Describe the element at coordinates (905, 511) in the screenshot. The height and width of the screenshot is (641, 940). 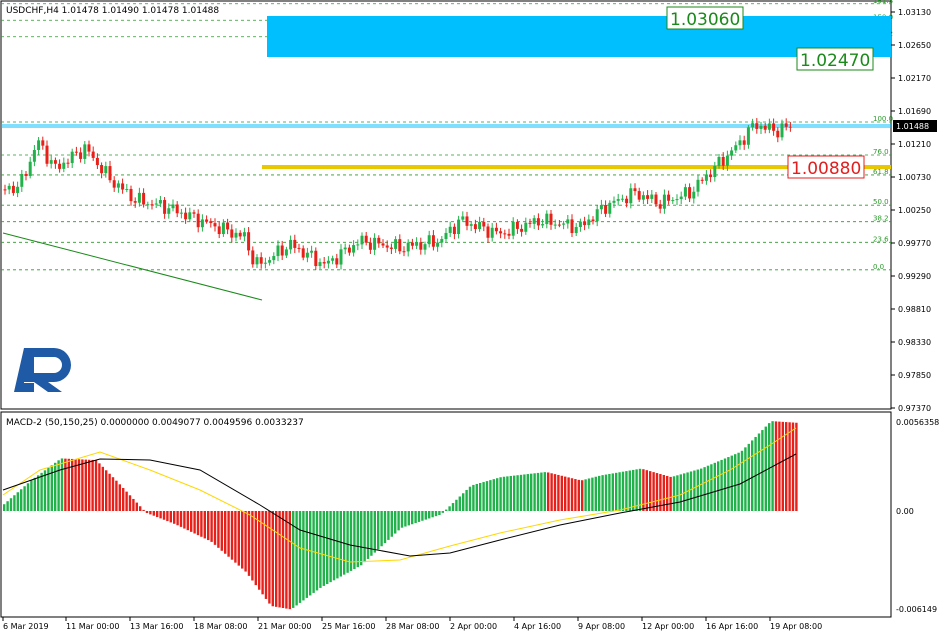
I see `macd-axis-zero: 0.00` at that location.